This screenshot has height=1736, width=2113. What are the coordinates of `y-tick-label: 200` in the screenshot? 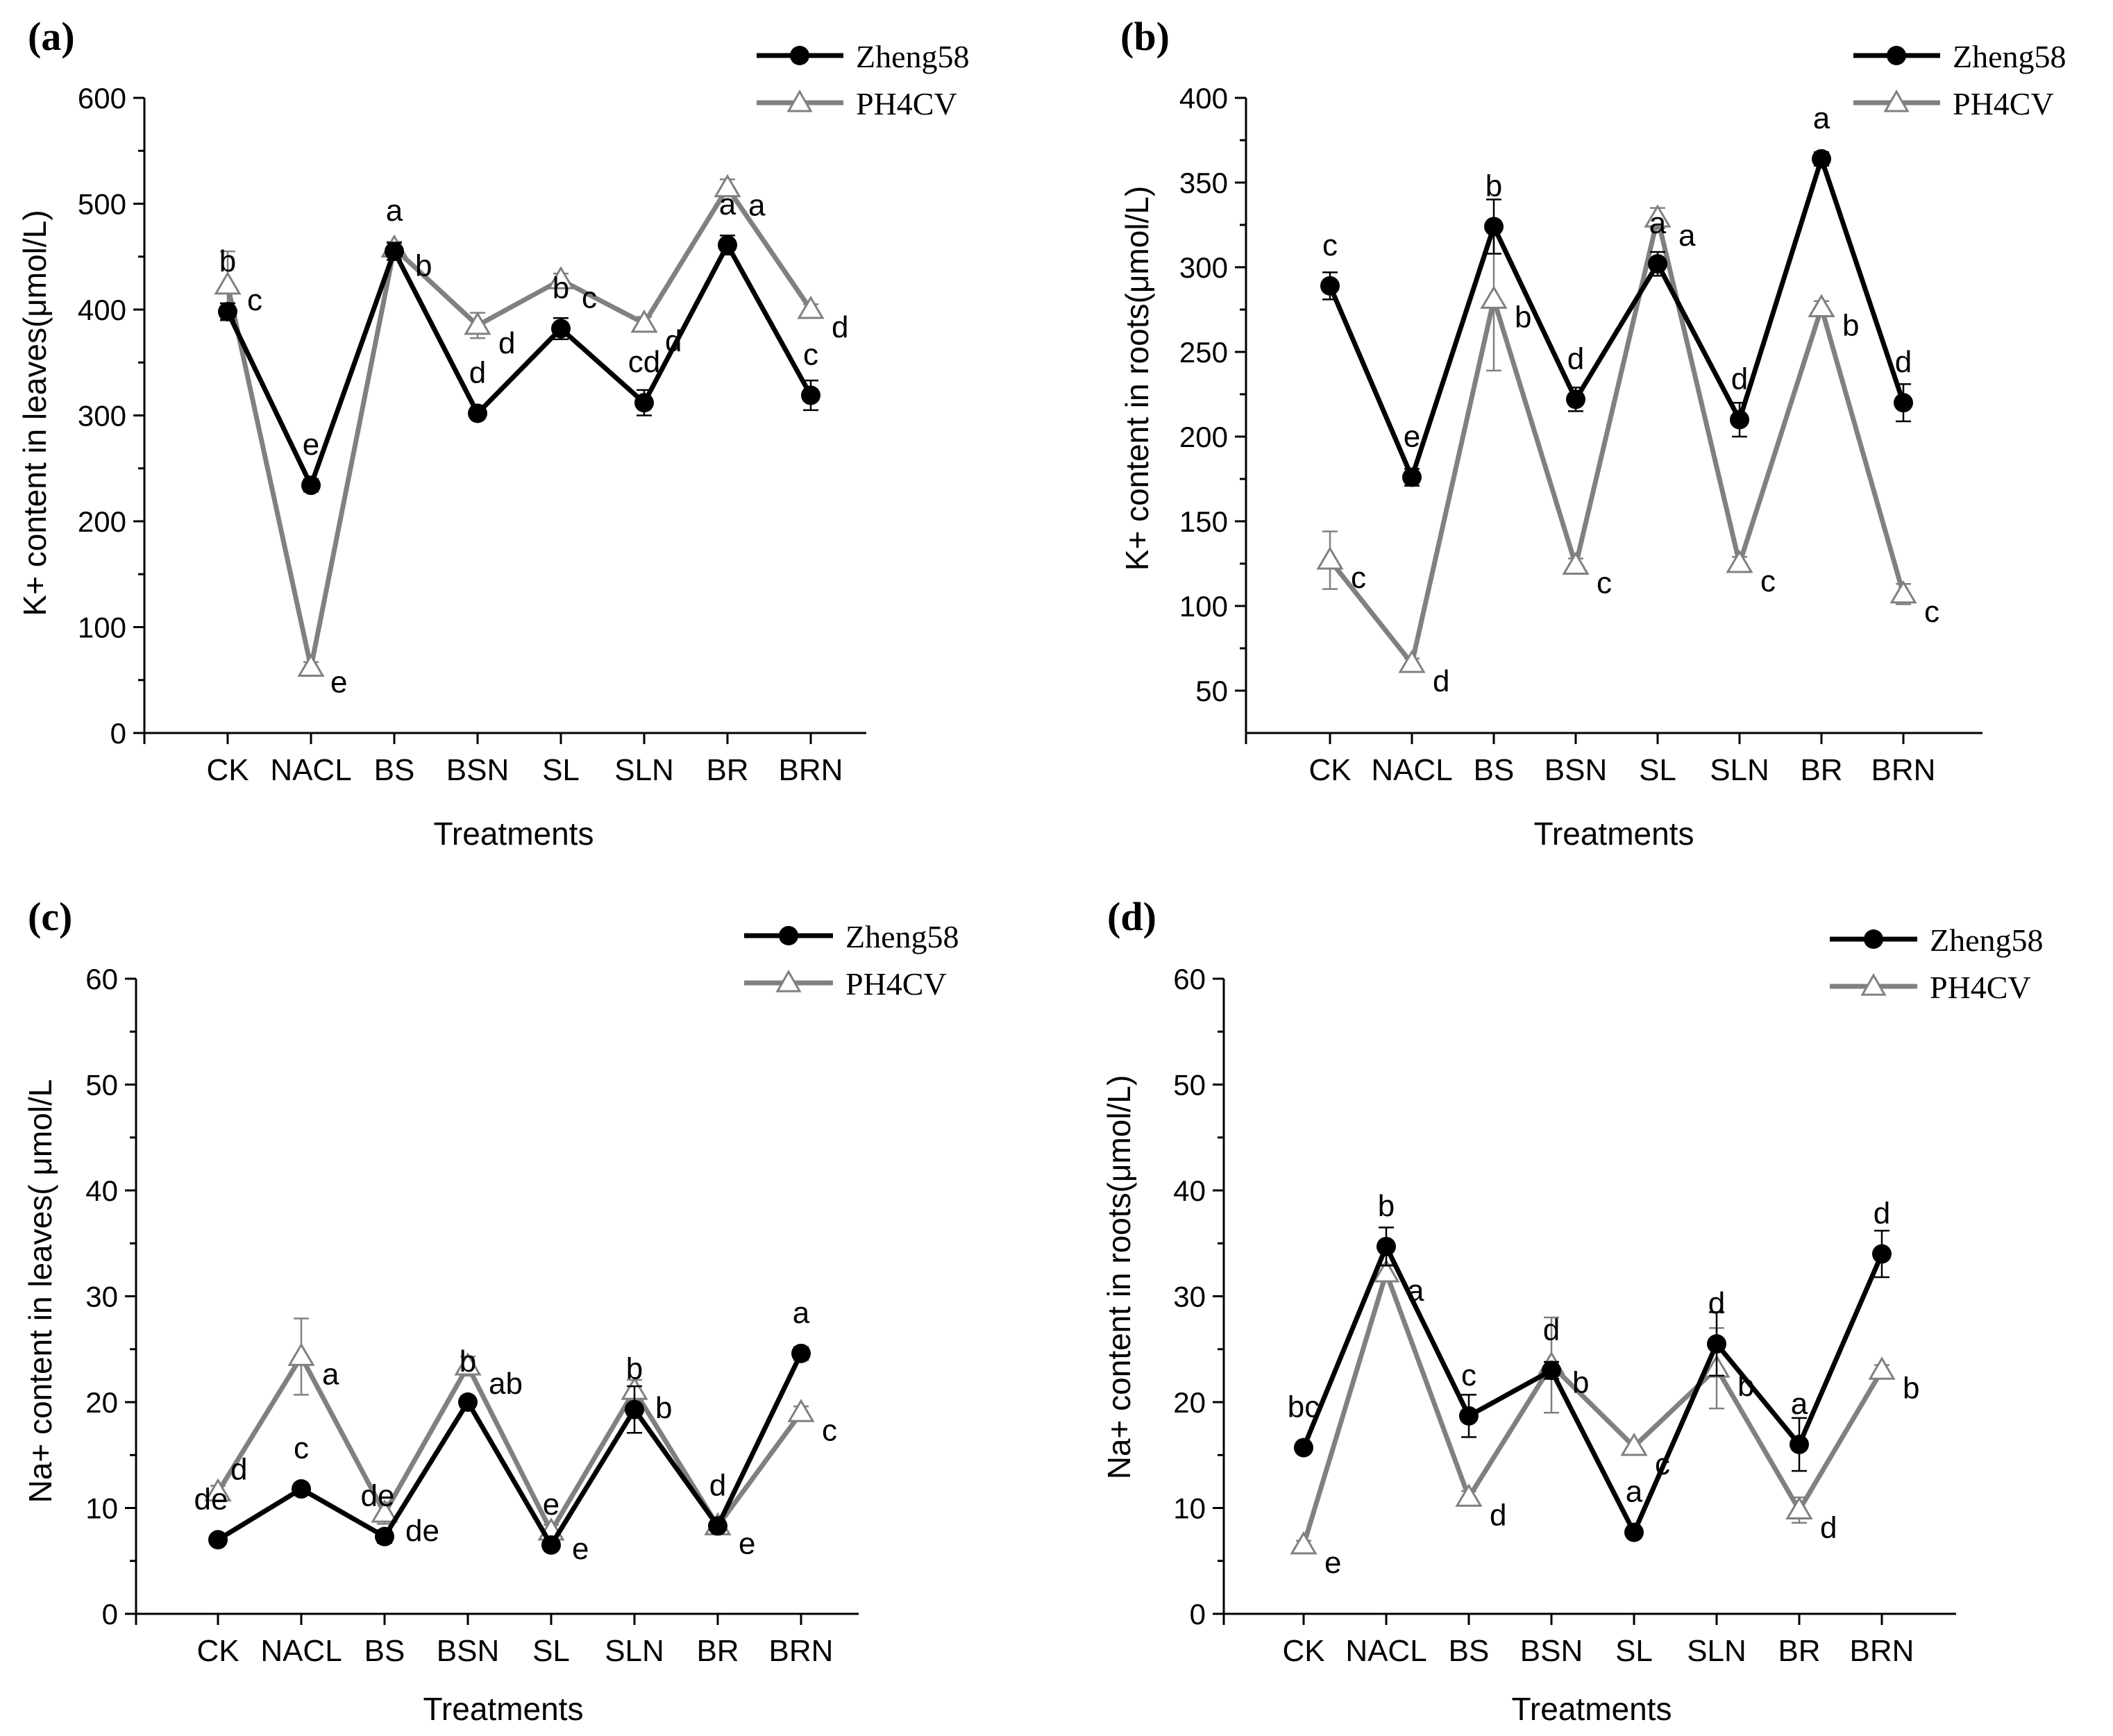 It's located at (1203, 437).